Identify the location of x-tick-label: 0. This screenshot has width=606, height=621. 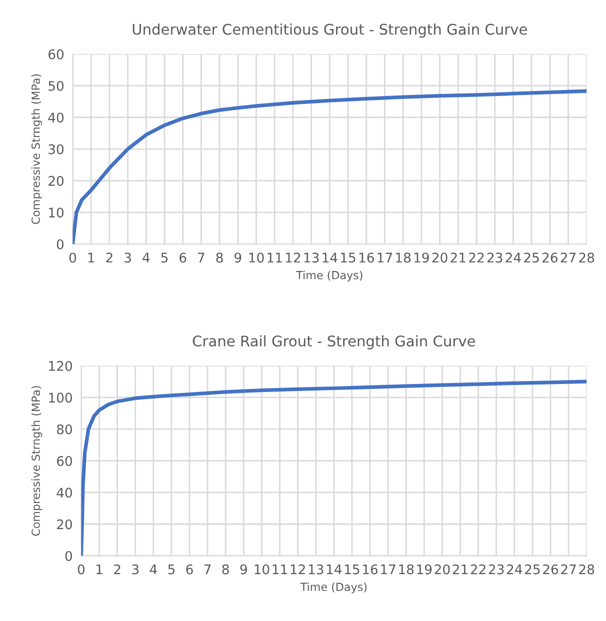
(81, 569).